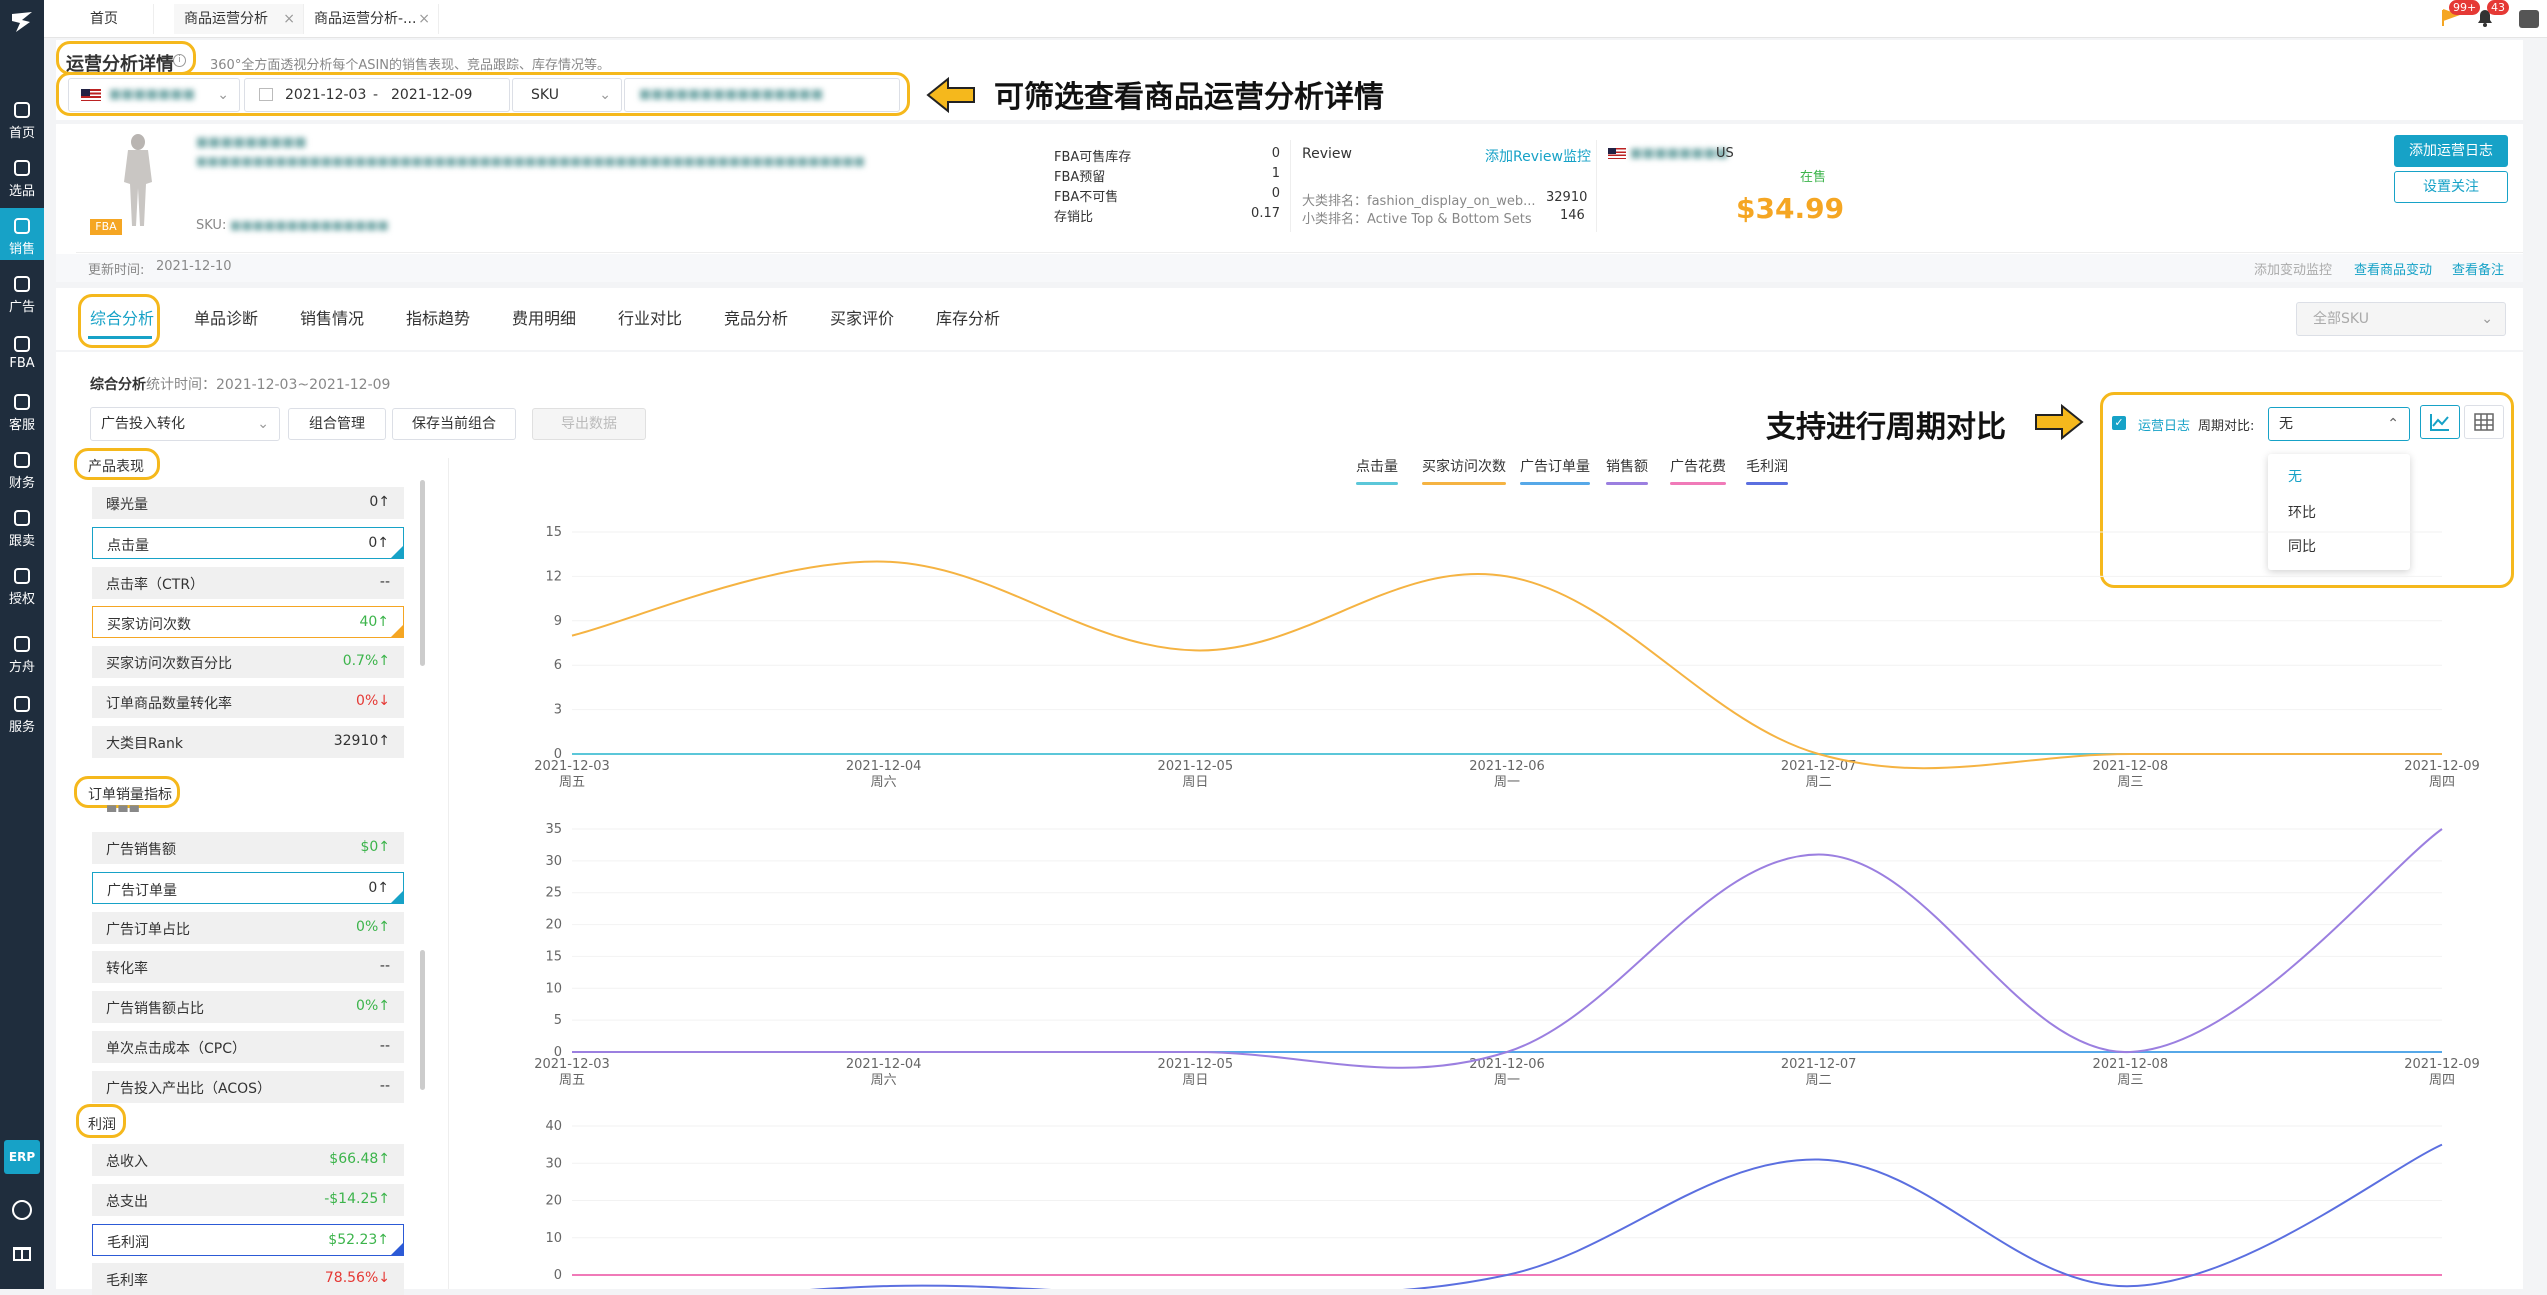  I want to click on y-tick-label: 9, so click(558, 621).